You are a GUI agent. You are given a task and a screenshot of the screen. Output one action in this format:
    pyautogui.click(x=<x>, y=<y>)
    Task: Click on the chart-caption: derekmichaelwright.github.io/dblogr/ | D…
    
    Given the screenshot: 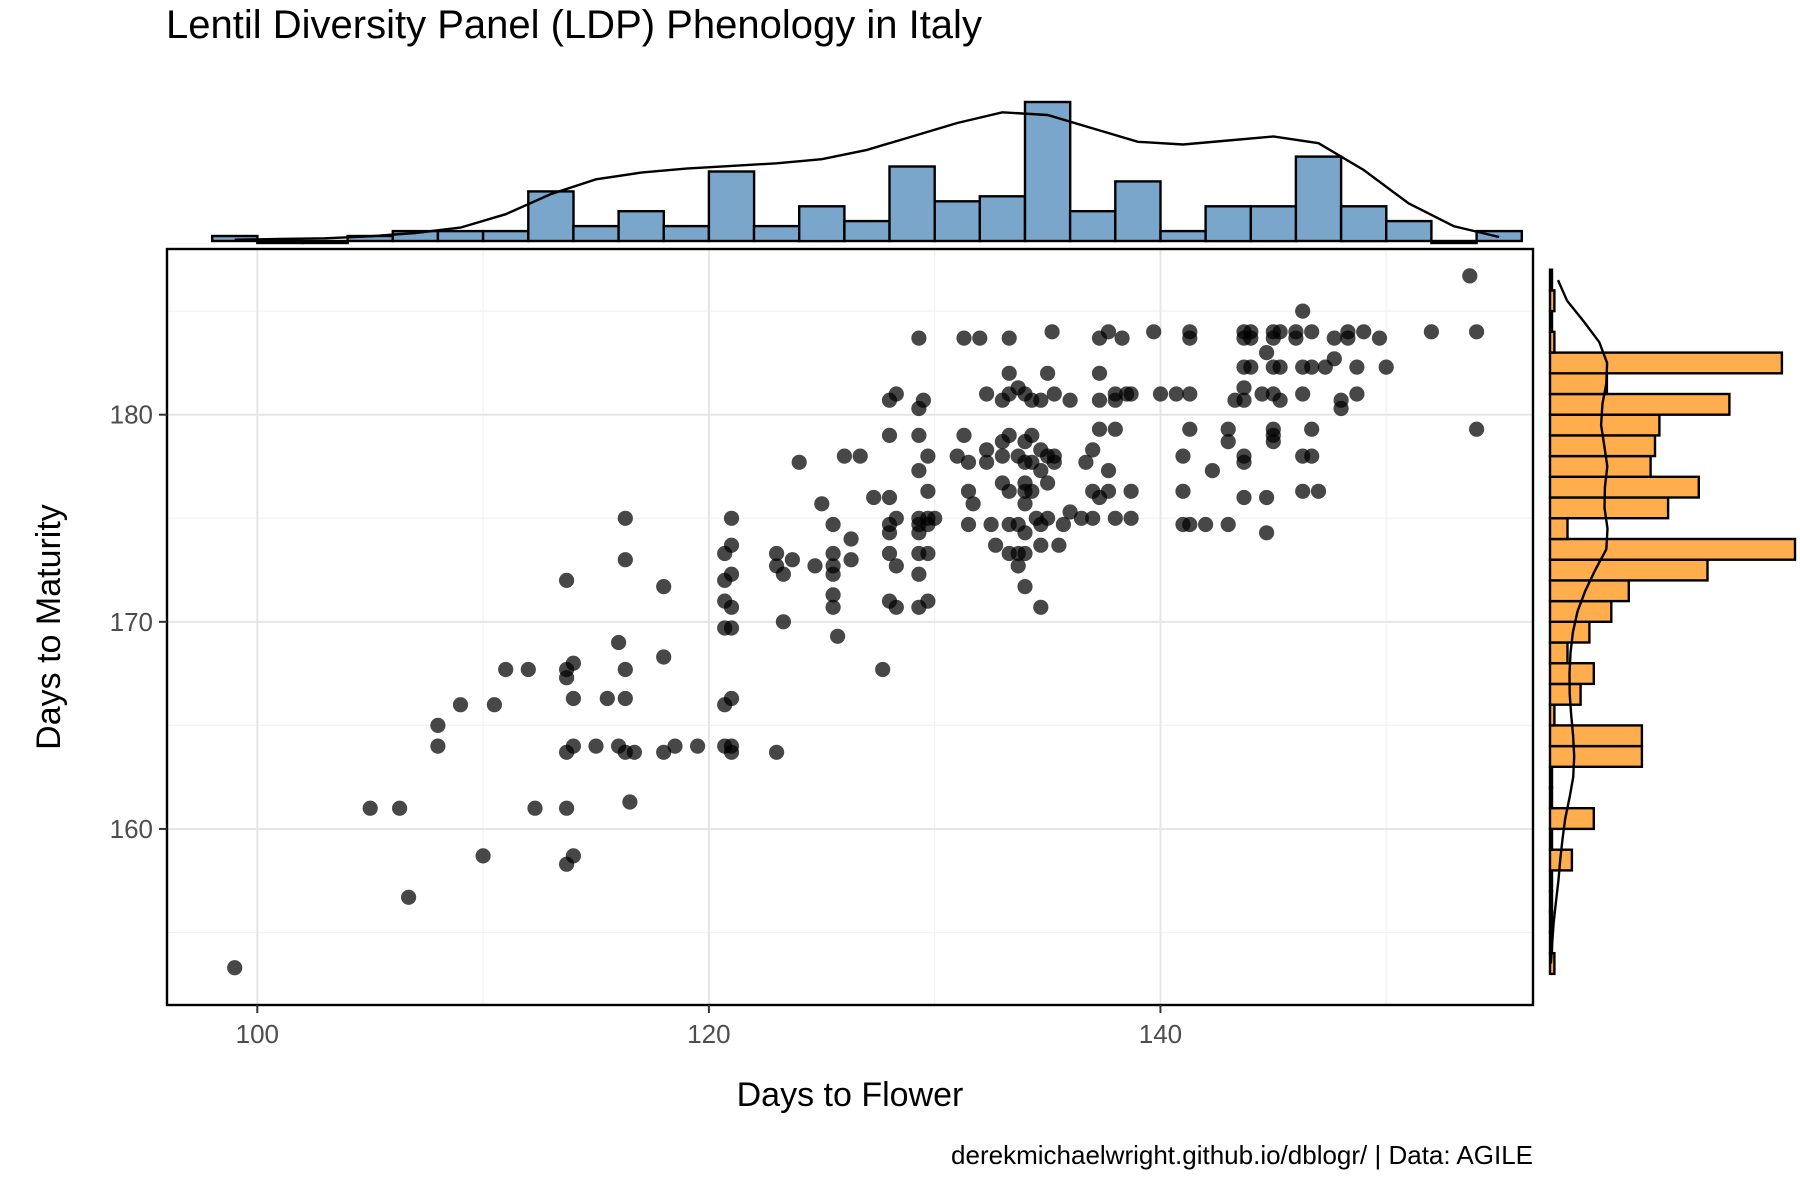 What is the action you would take?
    pyautogui.click(x=1242, y=1155)
    